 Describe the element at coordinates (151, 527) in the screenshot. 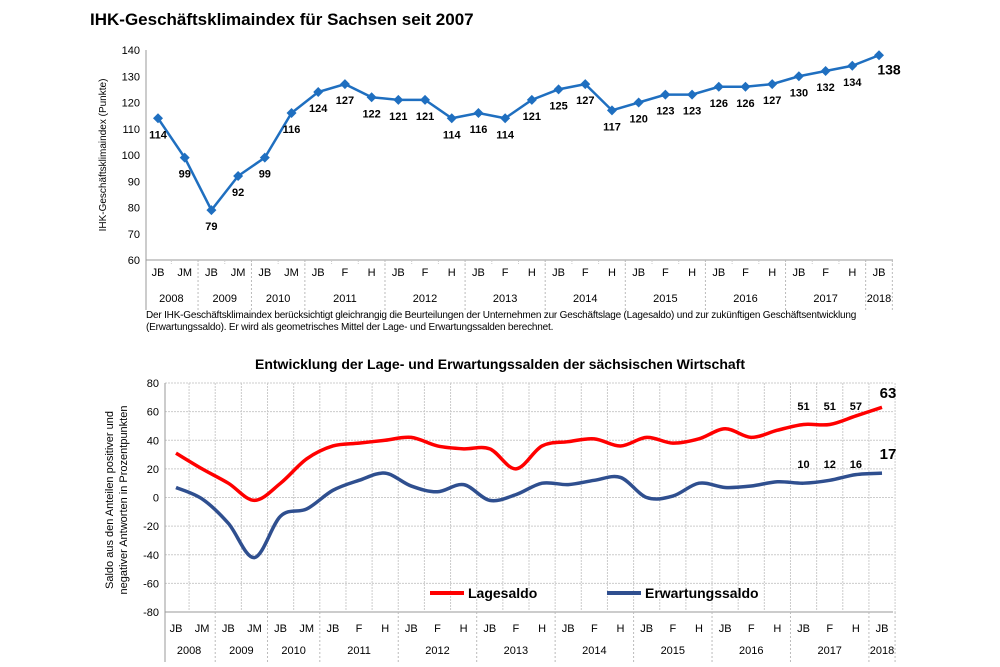

I see `y-tick-label: -20` at that location.